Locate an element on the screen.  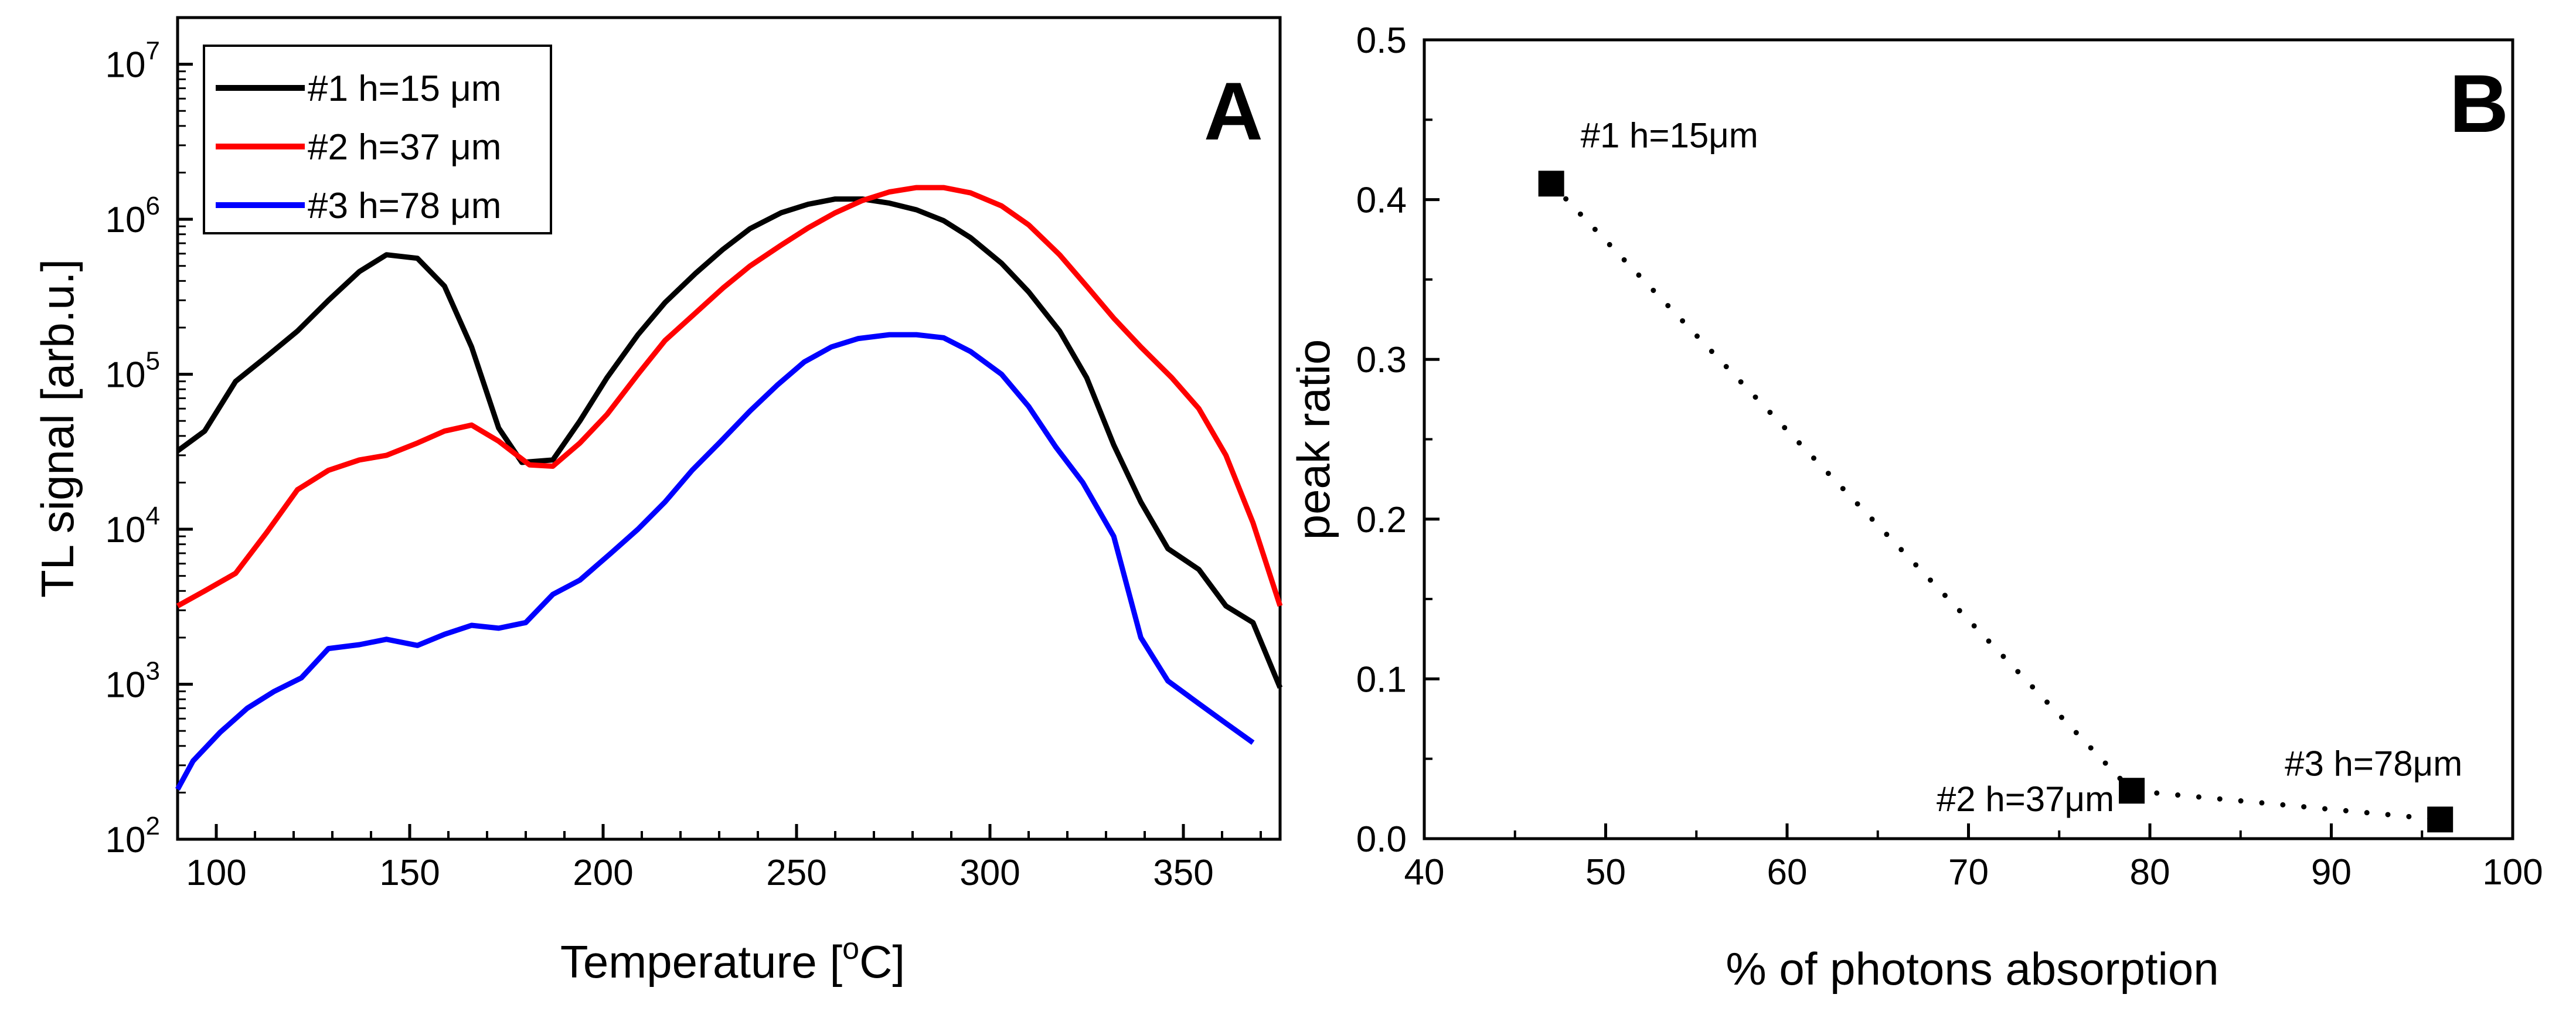
y-tick-label: 10⁵ is located at coordinates (133, 371).